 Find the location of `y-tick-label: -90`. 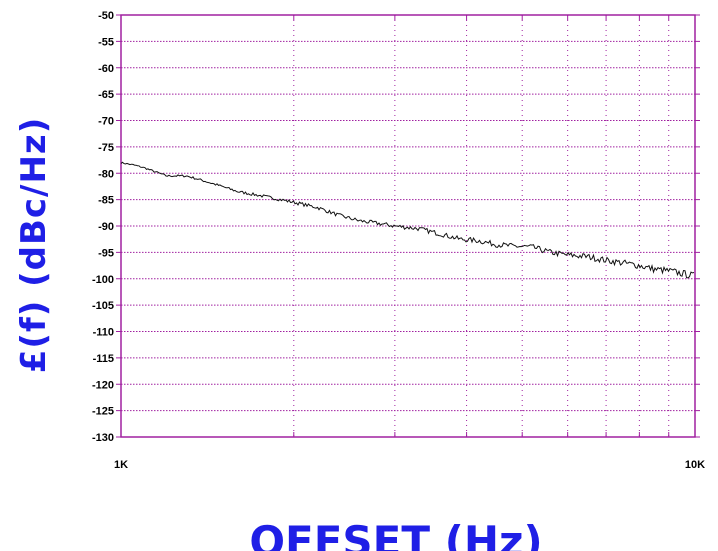

y-tick-label: -90 is located at coordinates (106, 227).